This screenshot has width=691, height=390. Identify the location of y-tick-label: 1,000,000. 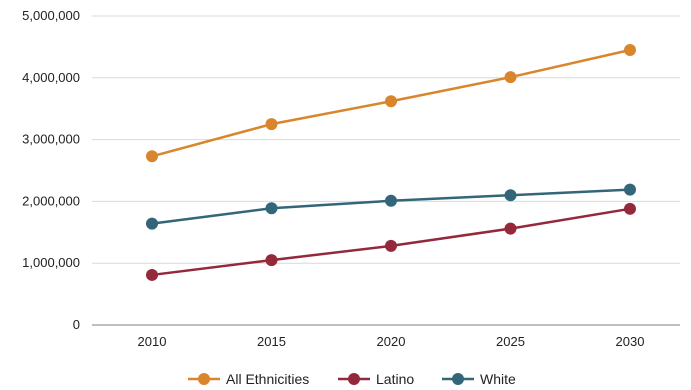
(51, 262).